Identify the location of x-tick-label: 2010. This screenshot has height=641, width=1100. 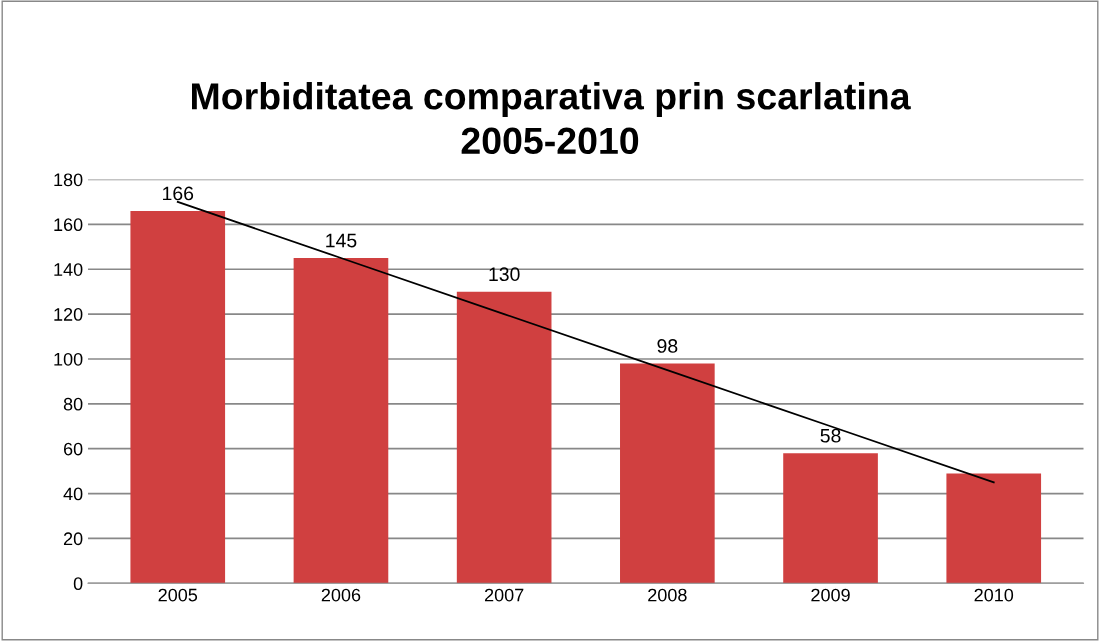
(994, 595).